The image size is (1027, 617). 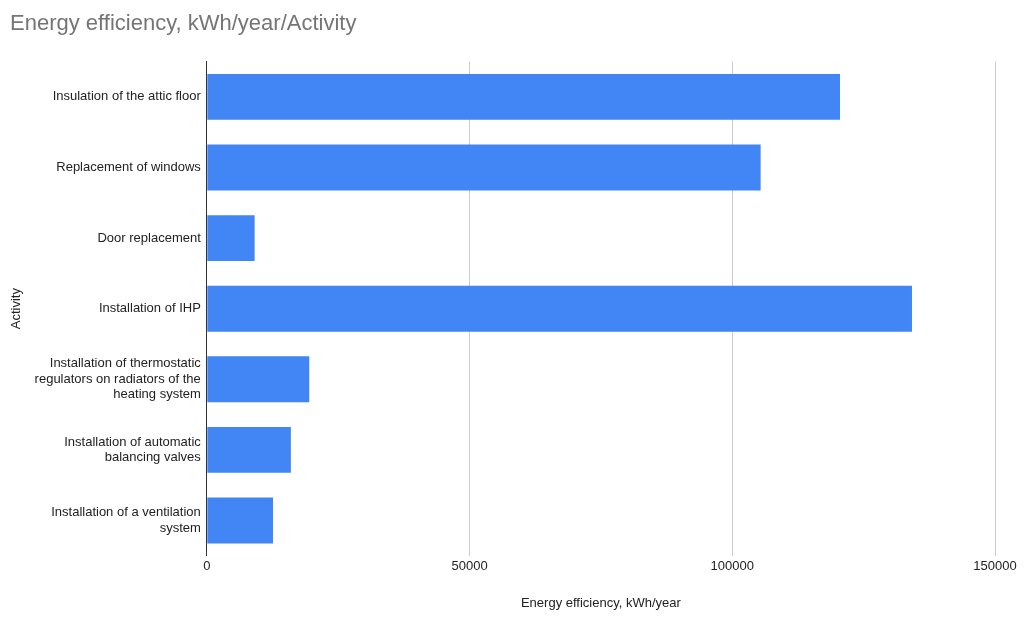 What do you see at coordinates (149, 237) in the screenshot?
I see `y-tick-label: Door replacement` at bounding box center [149, 237].